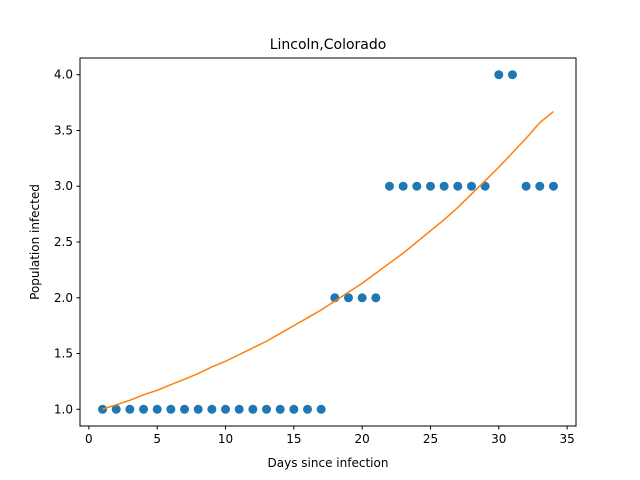  I want to click on y-tick-label: 1.0, so click(63, 409).